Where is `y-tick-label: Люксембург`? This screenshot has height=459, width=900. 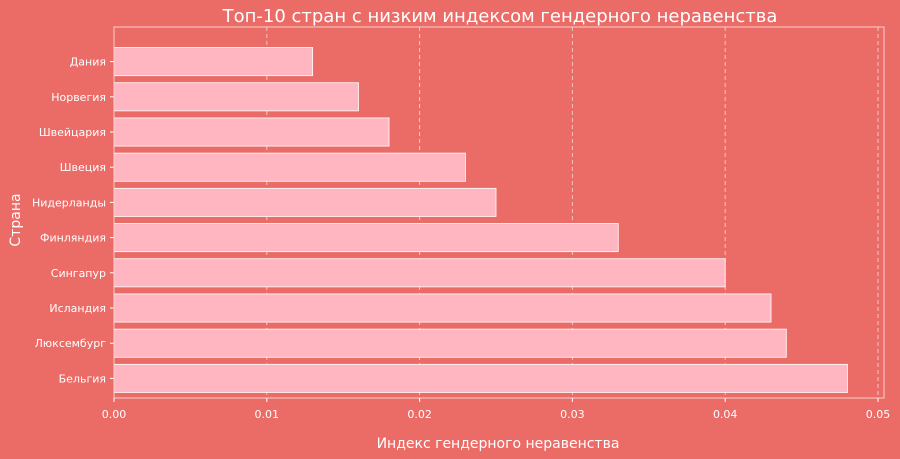
y-tick-label: Люксембург is located at coordinates (71, 343).